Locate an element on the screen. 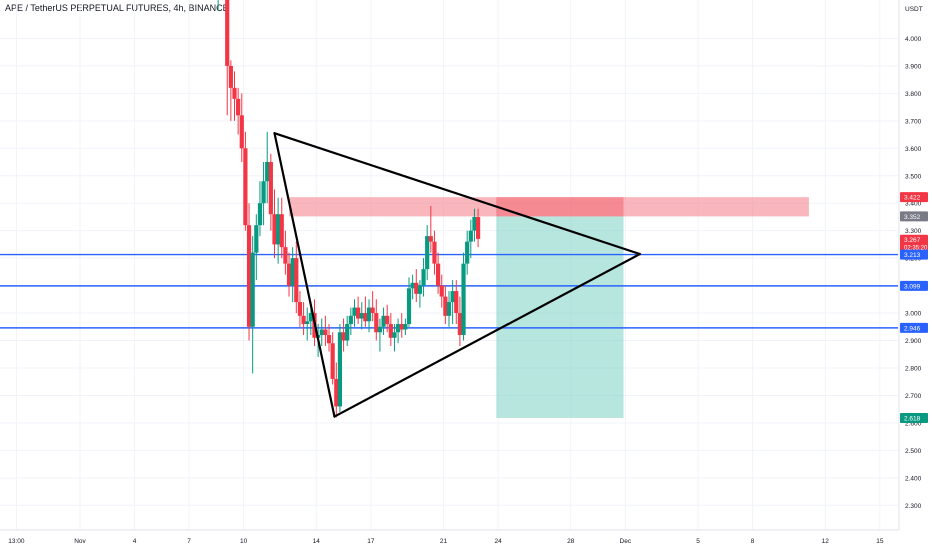  x-tick-label: Nov is located at coordinates (80, 541).